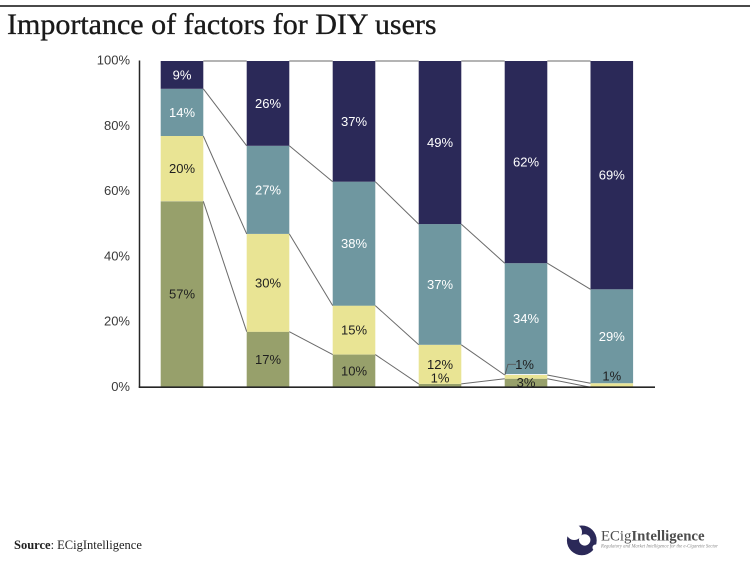  I want to click on svg-text: 100%, so click(114, 60).